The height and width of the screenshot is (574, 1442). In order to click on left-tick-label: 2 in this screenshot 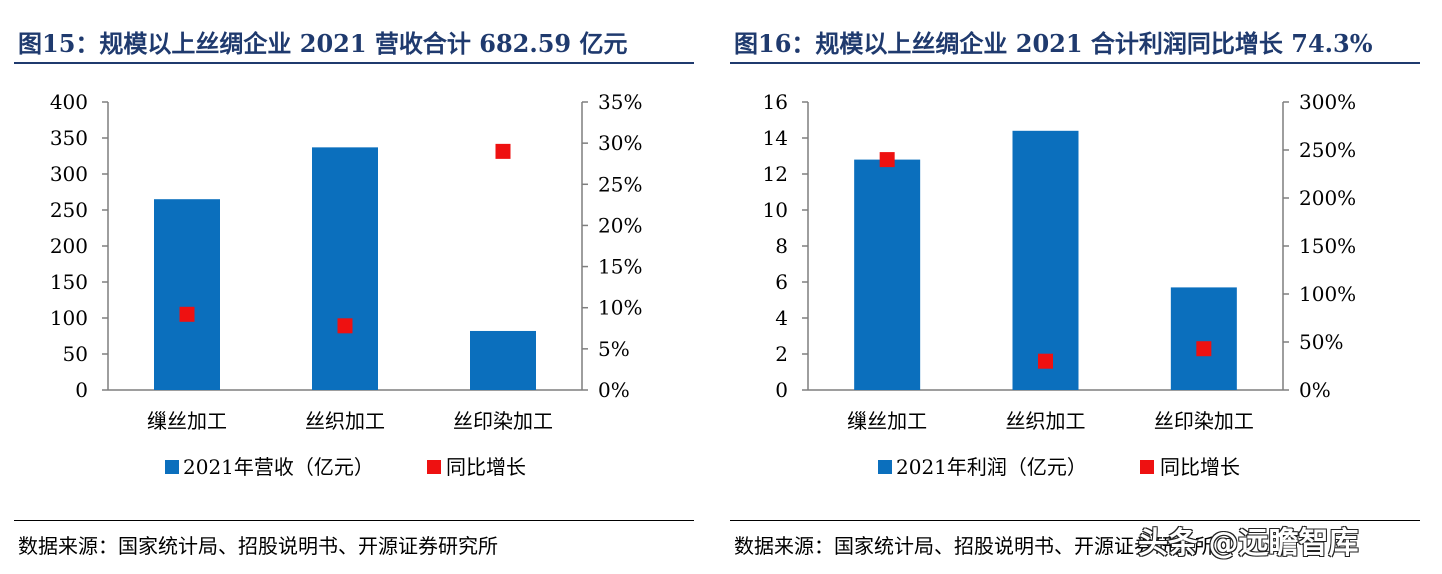, I will do `click(781, 354)`.